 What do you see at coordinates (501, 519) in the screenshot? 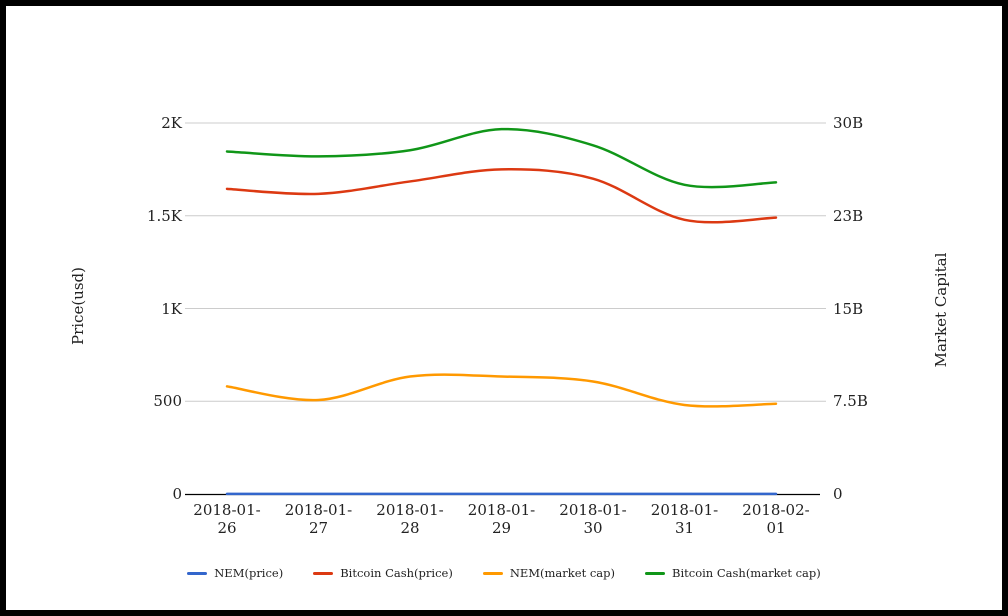
I see `x-tick-label: 2018-01- 29` at bounding box center [501, 519].